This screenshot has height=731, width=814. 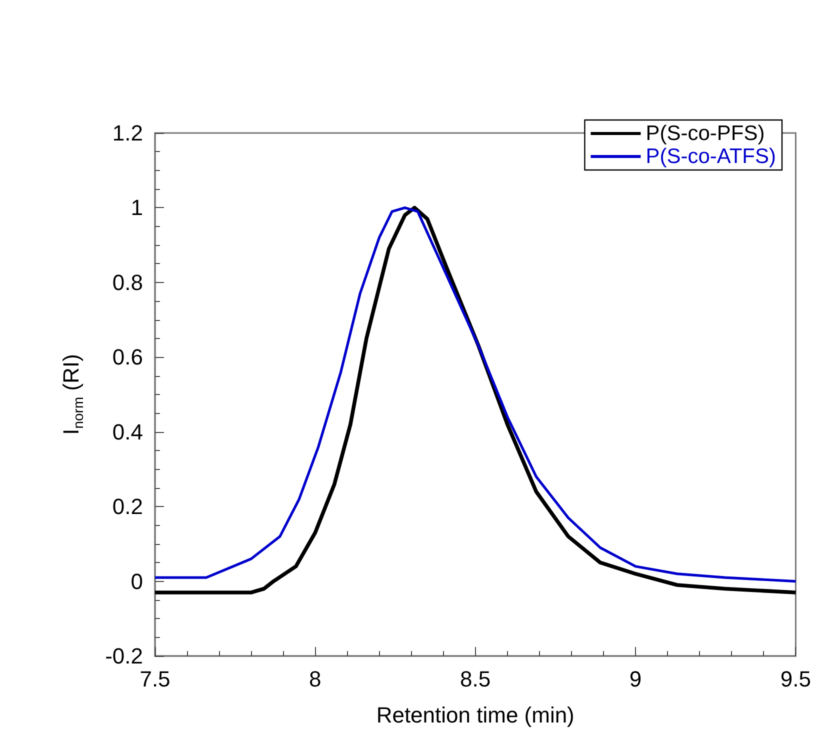 I want to click on y-tick-label: 0.8, so click(x=127, y=282).